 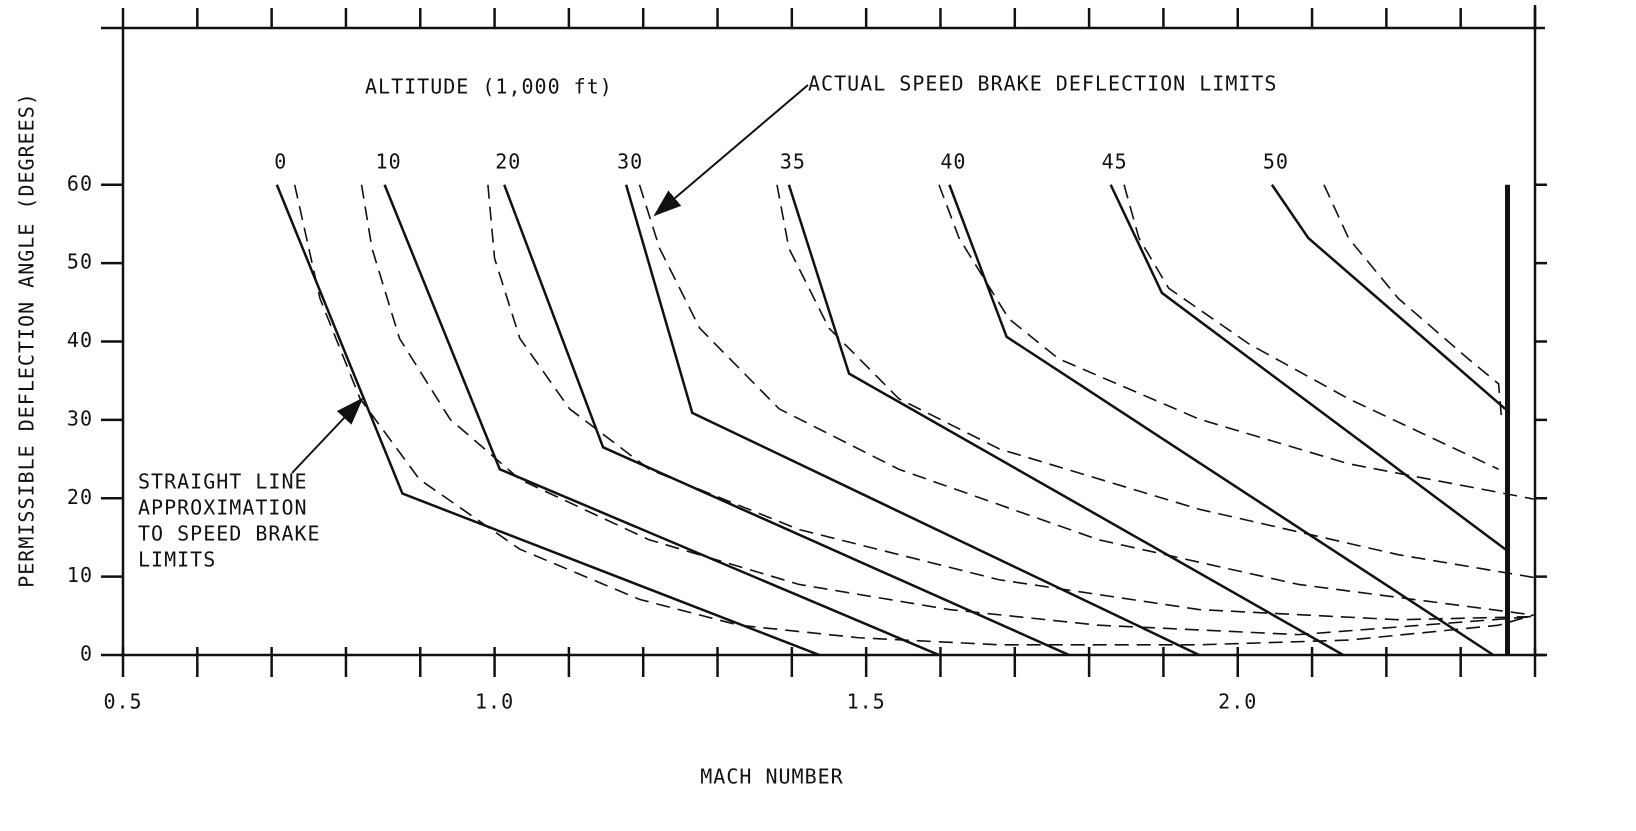 What do you see at coordinates (494, 702) in the screenshot?
I see `x-tick-label: 1.0` at bounding box center [494, 702].